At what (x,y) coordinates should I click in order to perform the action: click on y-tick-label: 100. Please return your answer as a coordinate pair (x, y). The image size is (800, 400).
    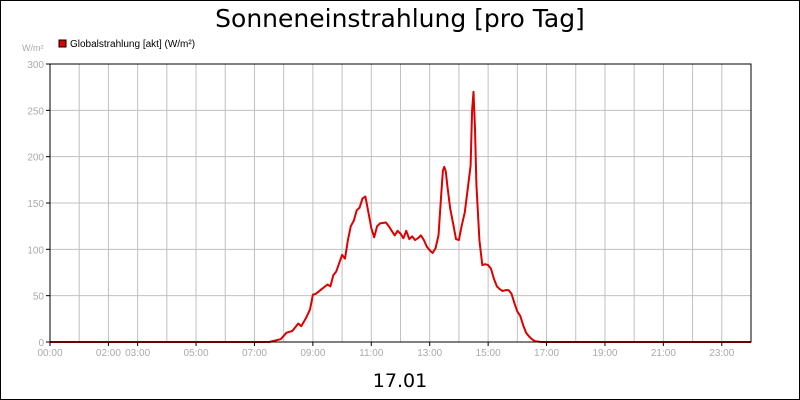
    Looking at the image, I should click on (35, 250).